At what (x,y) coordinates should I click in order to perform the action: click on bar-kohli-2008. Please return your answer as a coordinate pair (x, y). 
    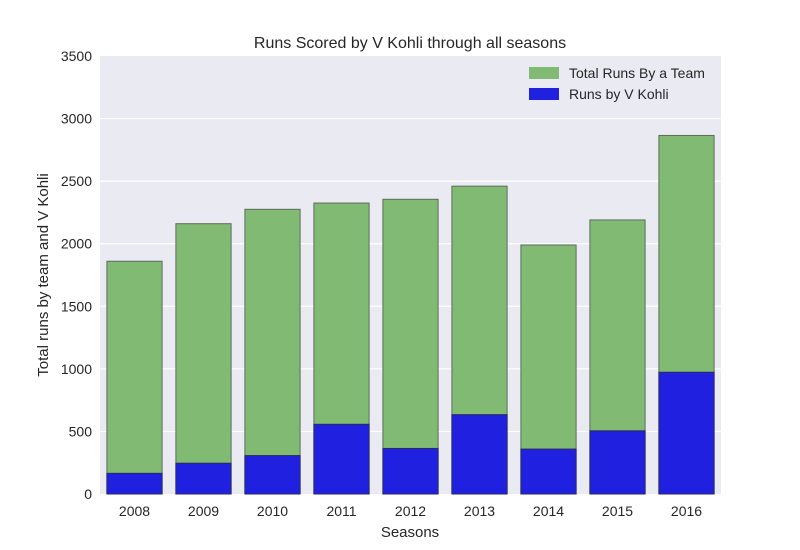
    Looking at the image, I should click on (134, 483).